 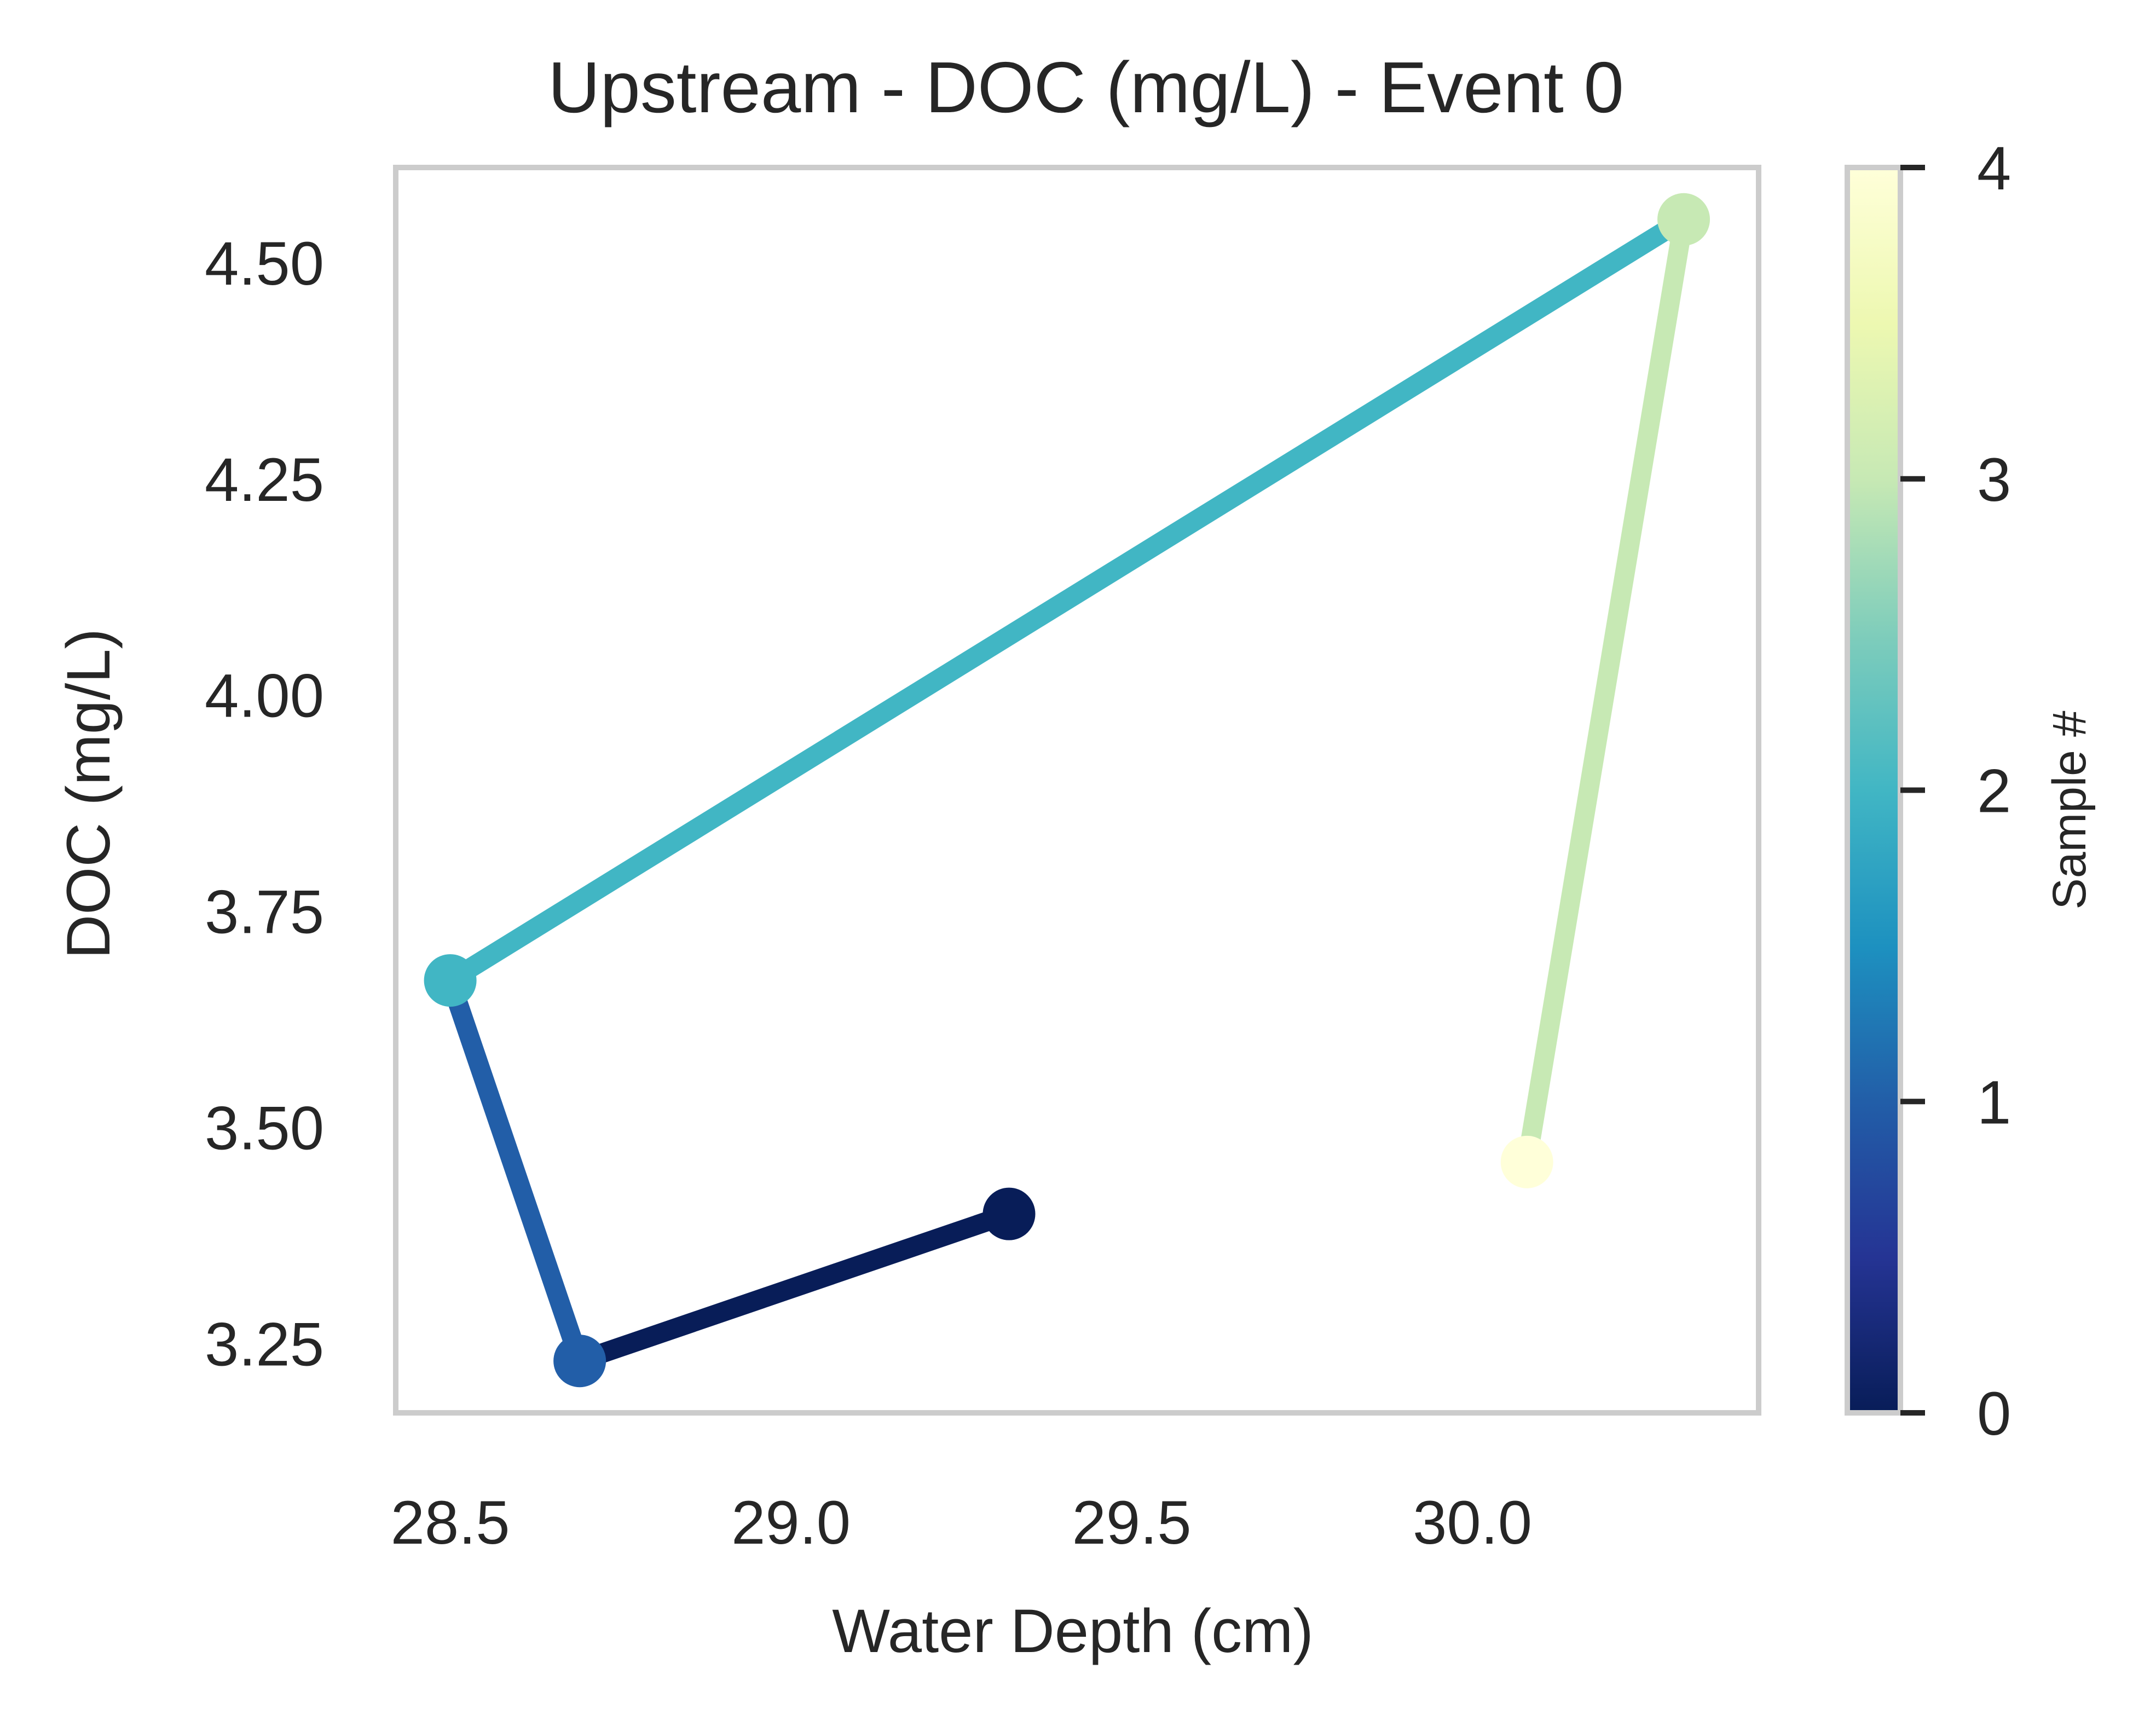 I want to click on x-tick-label: 29.0, so click(x=791, y=1523).